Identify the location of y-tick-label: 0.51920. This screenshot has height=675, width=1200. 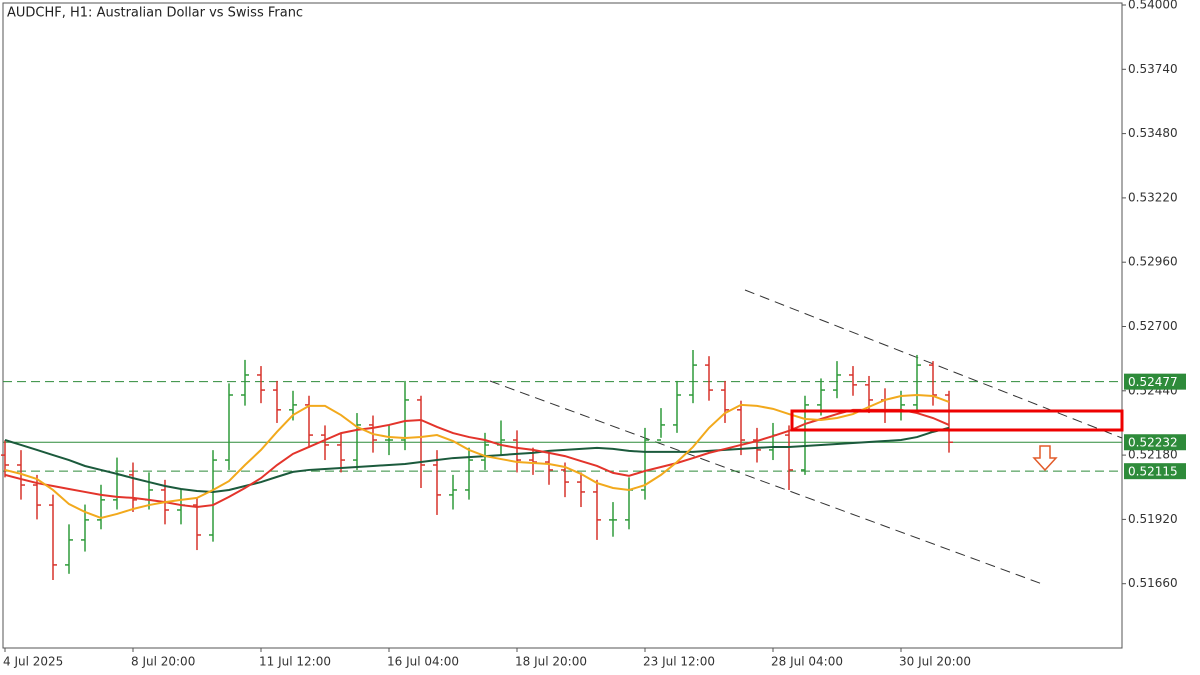
(1153, 519).